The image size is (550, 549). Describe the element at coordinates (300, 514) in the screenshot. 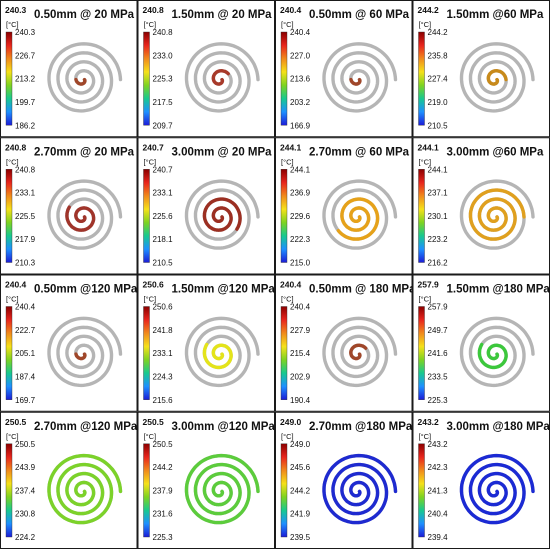

I see `colorbar-tick-label: 241.9` at that location.